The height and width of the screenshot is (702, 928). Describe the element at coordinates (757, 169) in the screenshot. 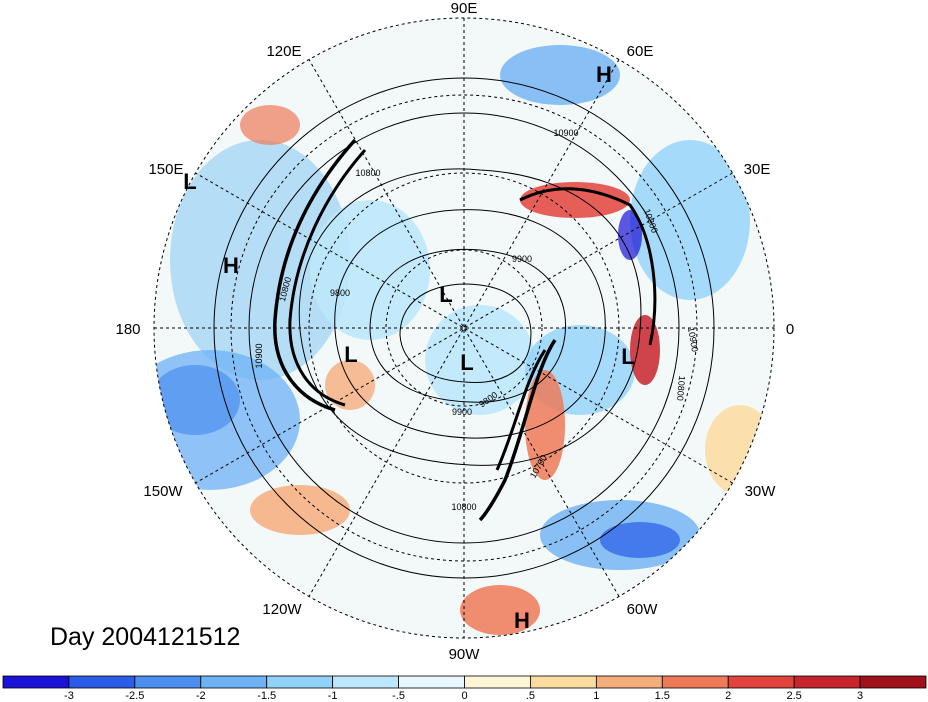

I see `lon-label-30e: 30E` at that location.